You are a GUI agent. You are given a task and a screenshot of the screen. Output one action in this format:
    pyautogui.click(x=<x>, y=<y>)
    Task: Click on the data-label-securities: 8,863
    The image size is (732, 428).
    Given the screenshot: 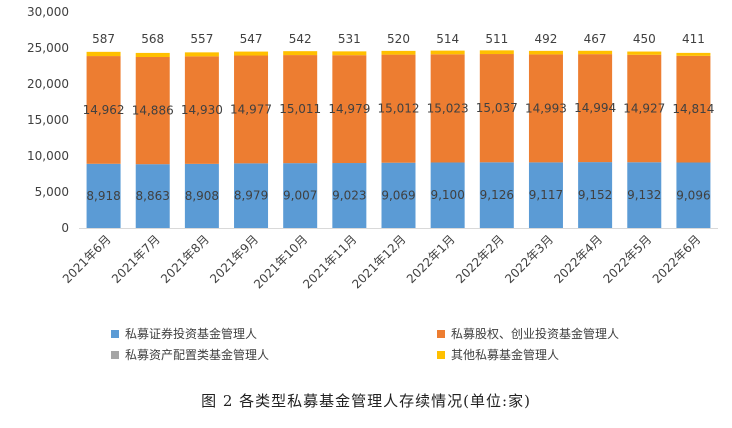 What is the action you would take?
    pyautogui.click(x=153, y=196)
    